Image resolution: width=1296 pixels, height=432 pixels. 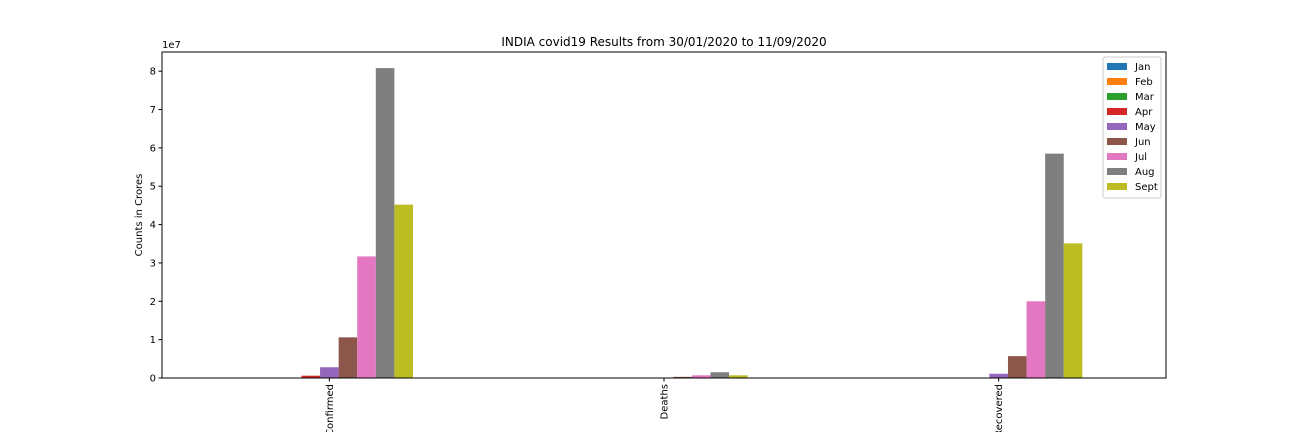 What do you see at coordinates (1073, 310) in the screenshot?
I see `bar-sept-recovered` at bounding box center [1073, 310].